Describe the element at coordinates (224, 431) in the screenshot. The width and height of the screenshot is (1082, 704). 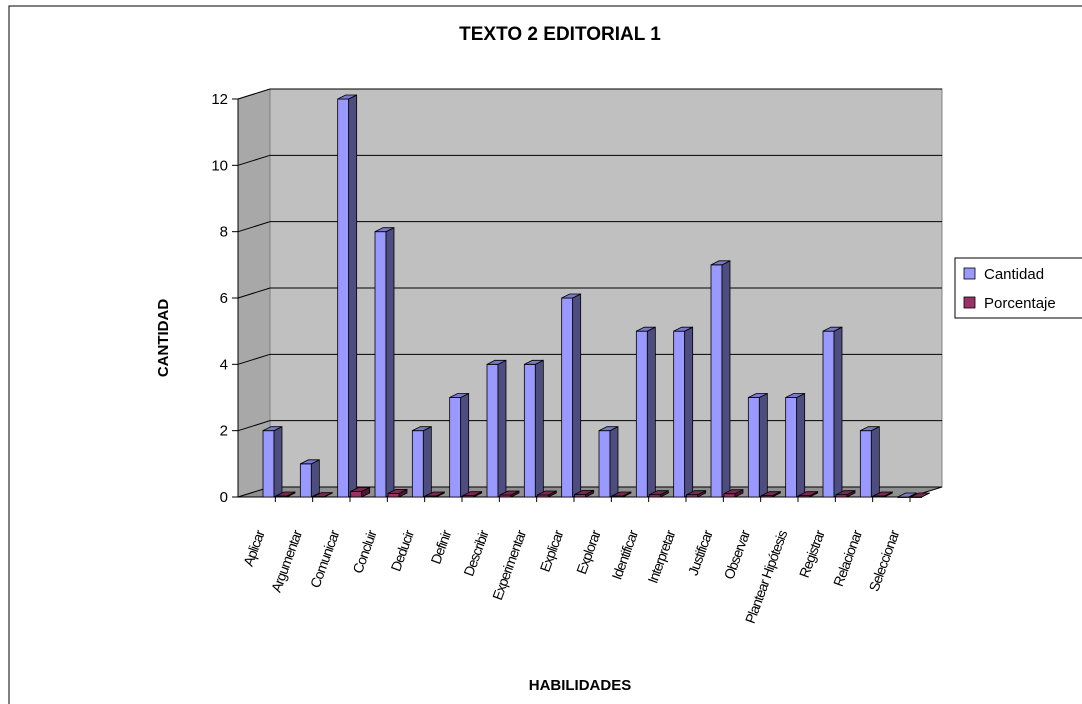
I see `y-tick-label: 2` at that location.